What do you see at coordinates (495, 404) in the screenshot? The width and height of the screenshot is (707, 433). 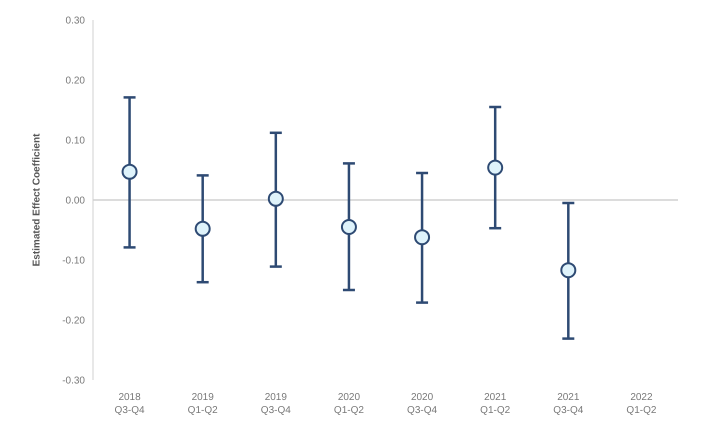 I see `x-tick-label: 2021 Q1-Q2` at bounding box center [495, 404].